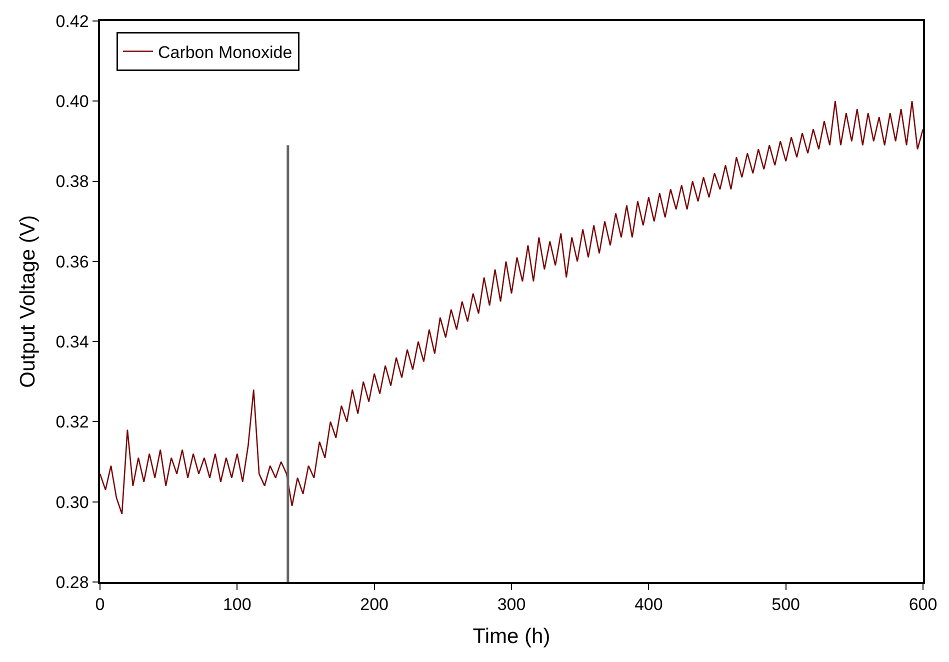  Describe the element at coordinates (28, 301) in the screenshot. I see `y-axis-title: Output Voltage (V)` at that location.